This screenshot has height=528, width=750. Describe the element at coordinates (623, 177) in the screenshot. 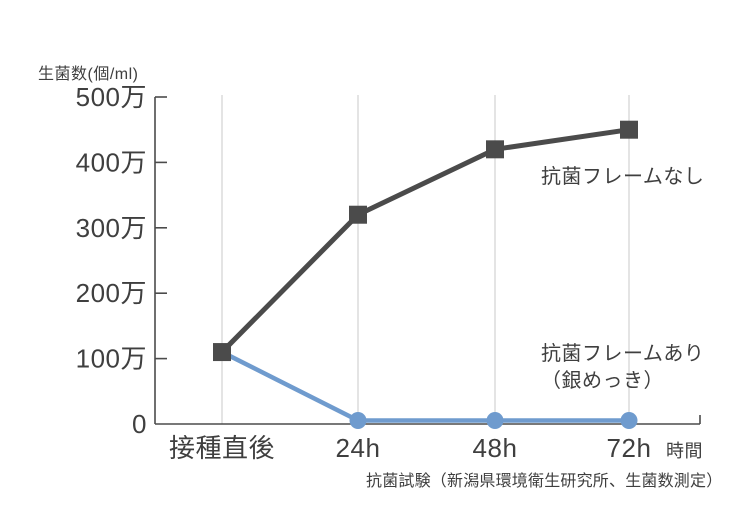

I see `series-label-no-frame: 抗菌フレームなし` at that location.